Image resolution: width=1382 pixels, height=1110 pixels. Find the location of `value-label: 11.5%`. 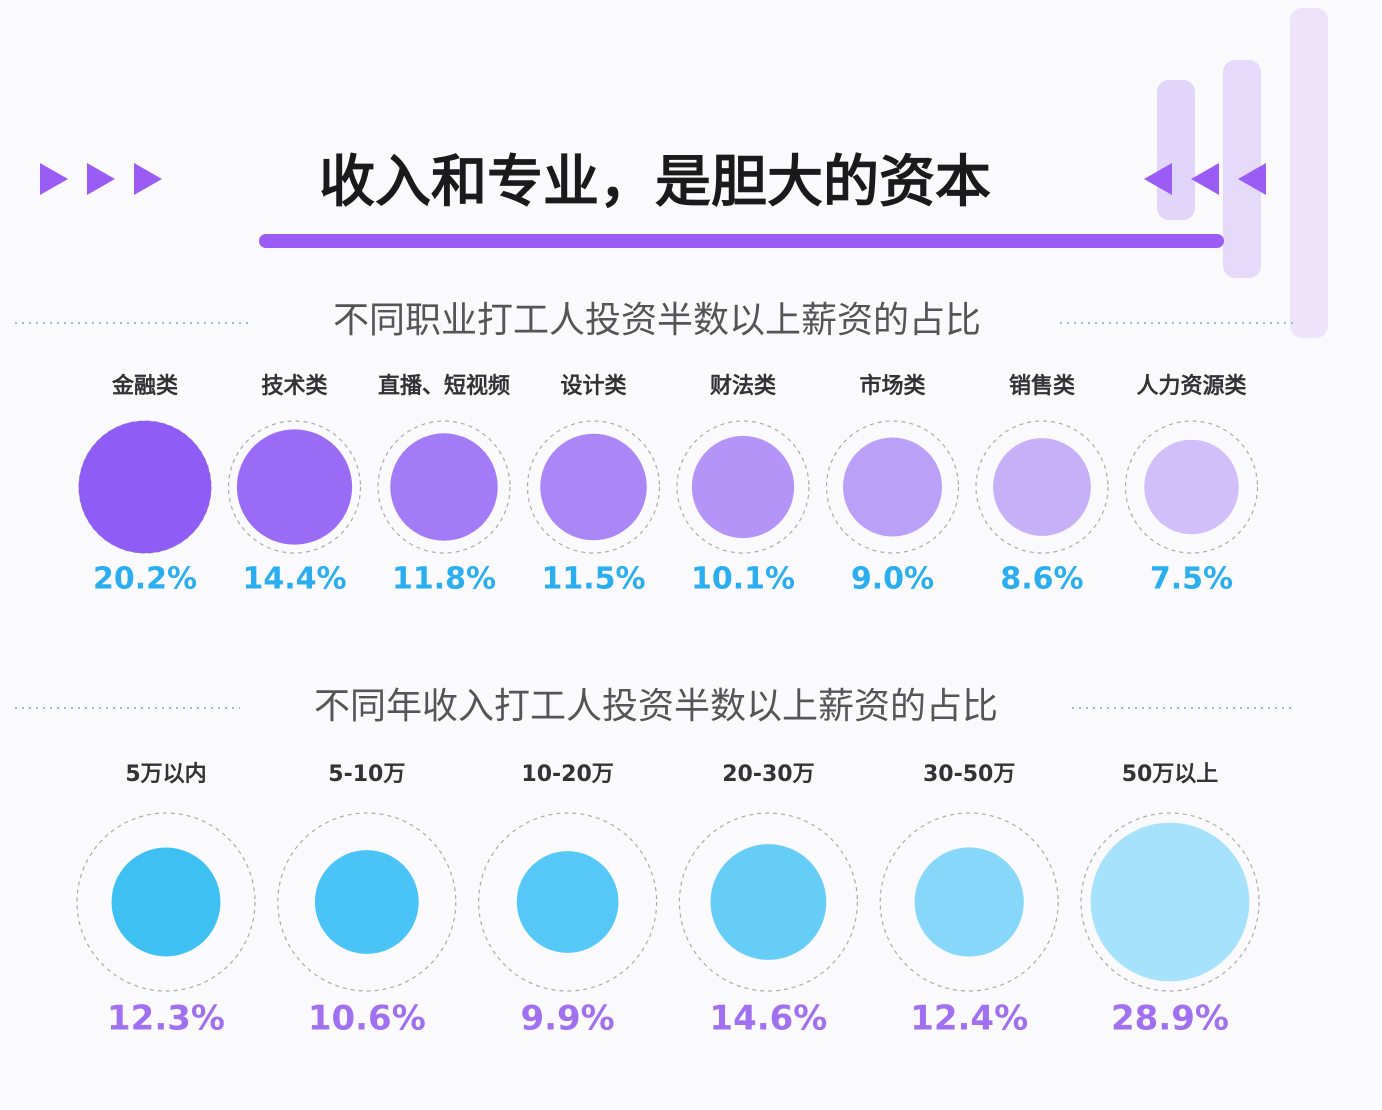

value-label: 11.5% is located at coordinates (593, 579).